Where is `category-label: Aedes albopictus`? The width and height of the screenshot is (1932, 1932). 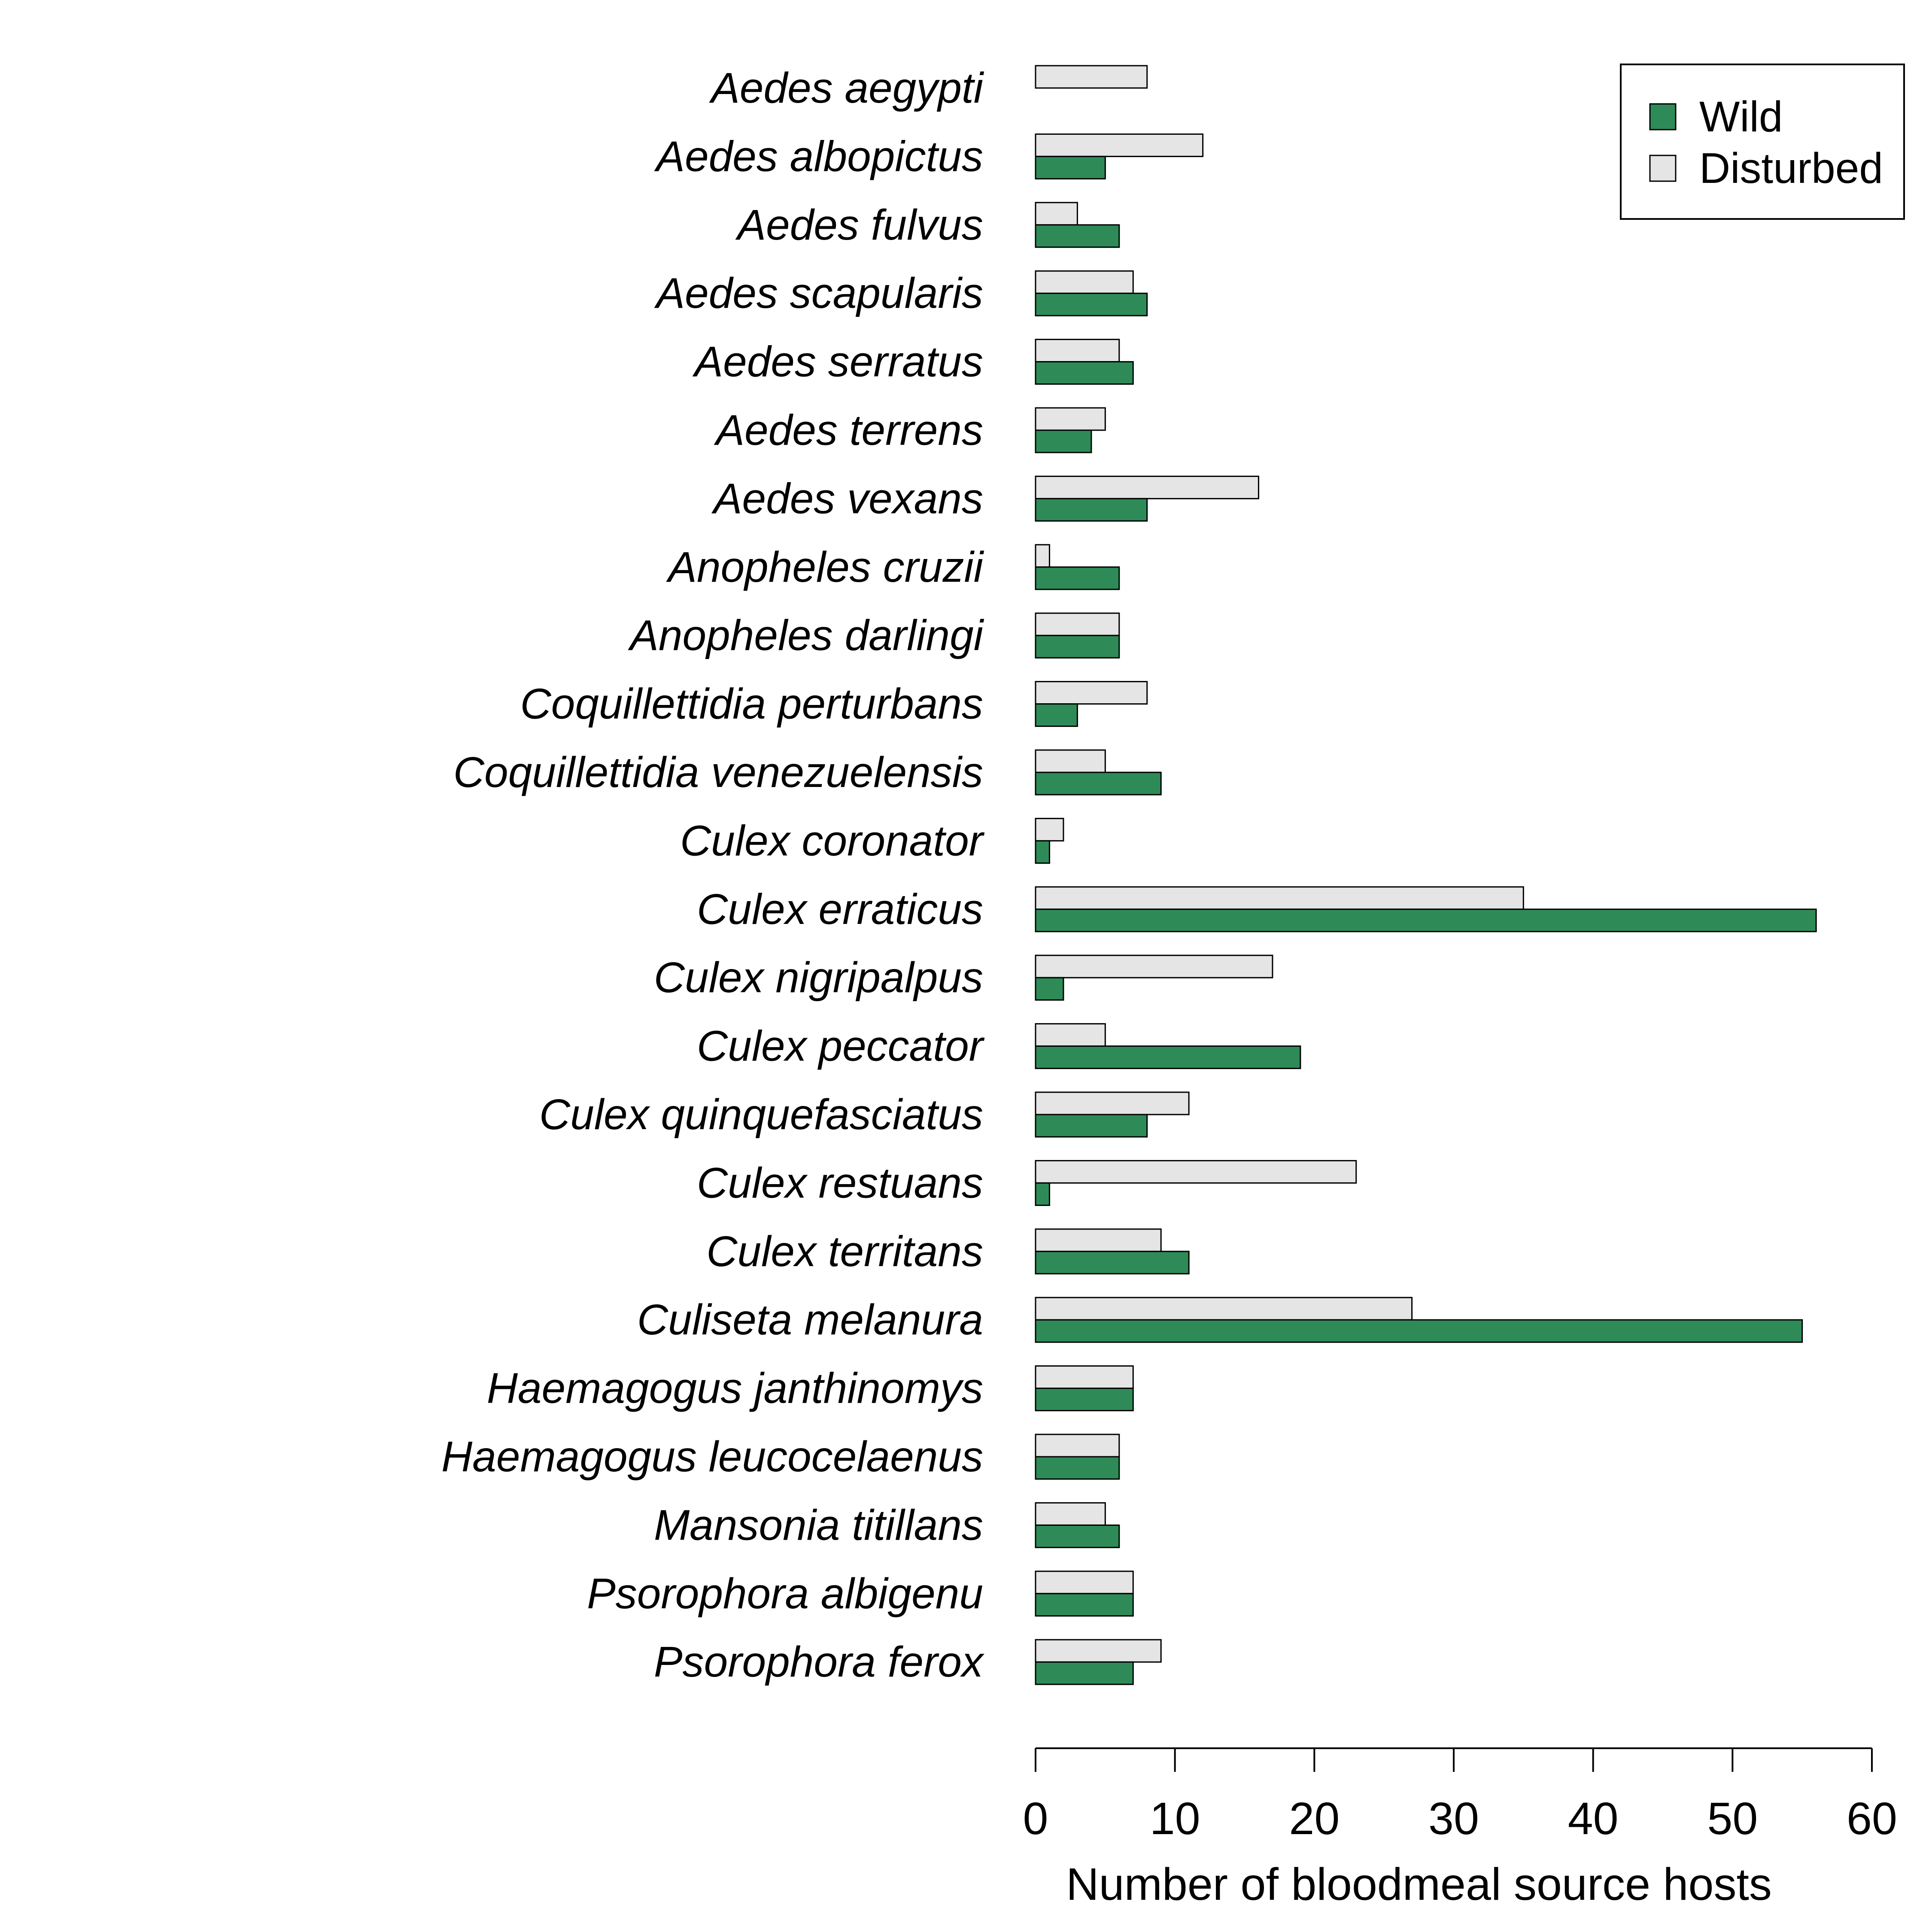 category-label: Aedes albopictus is located at coordinates (819, 156).